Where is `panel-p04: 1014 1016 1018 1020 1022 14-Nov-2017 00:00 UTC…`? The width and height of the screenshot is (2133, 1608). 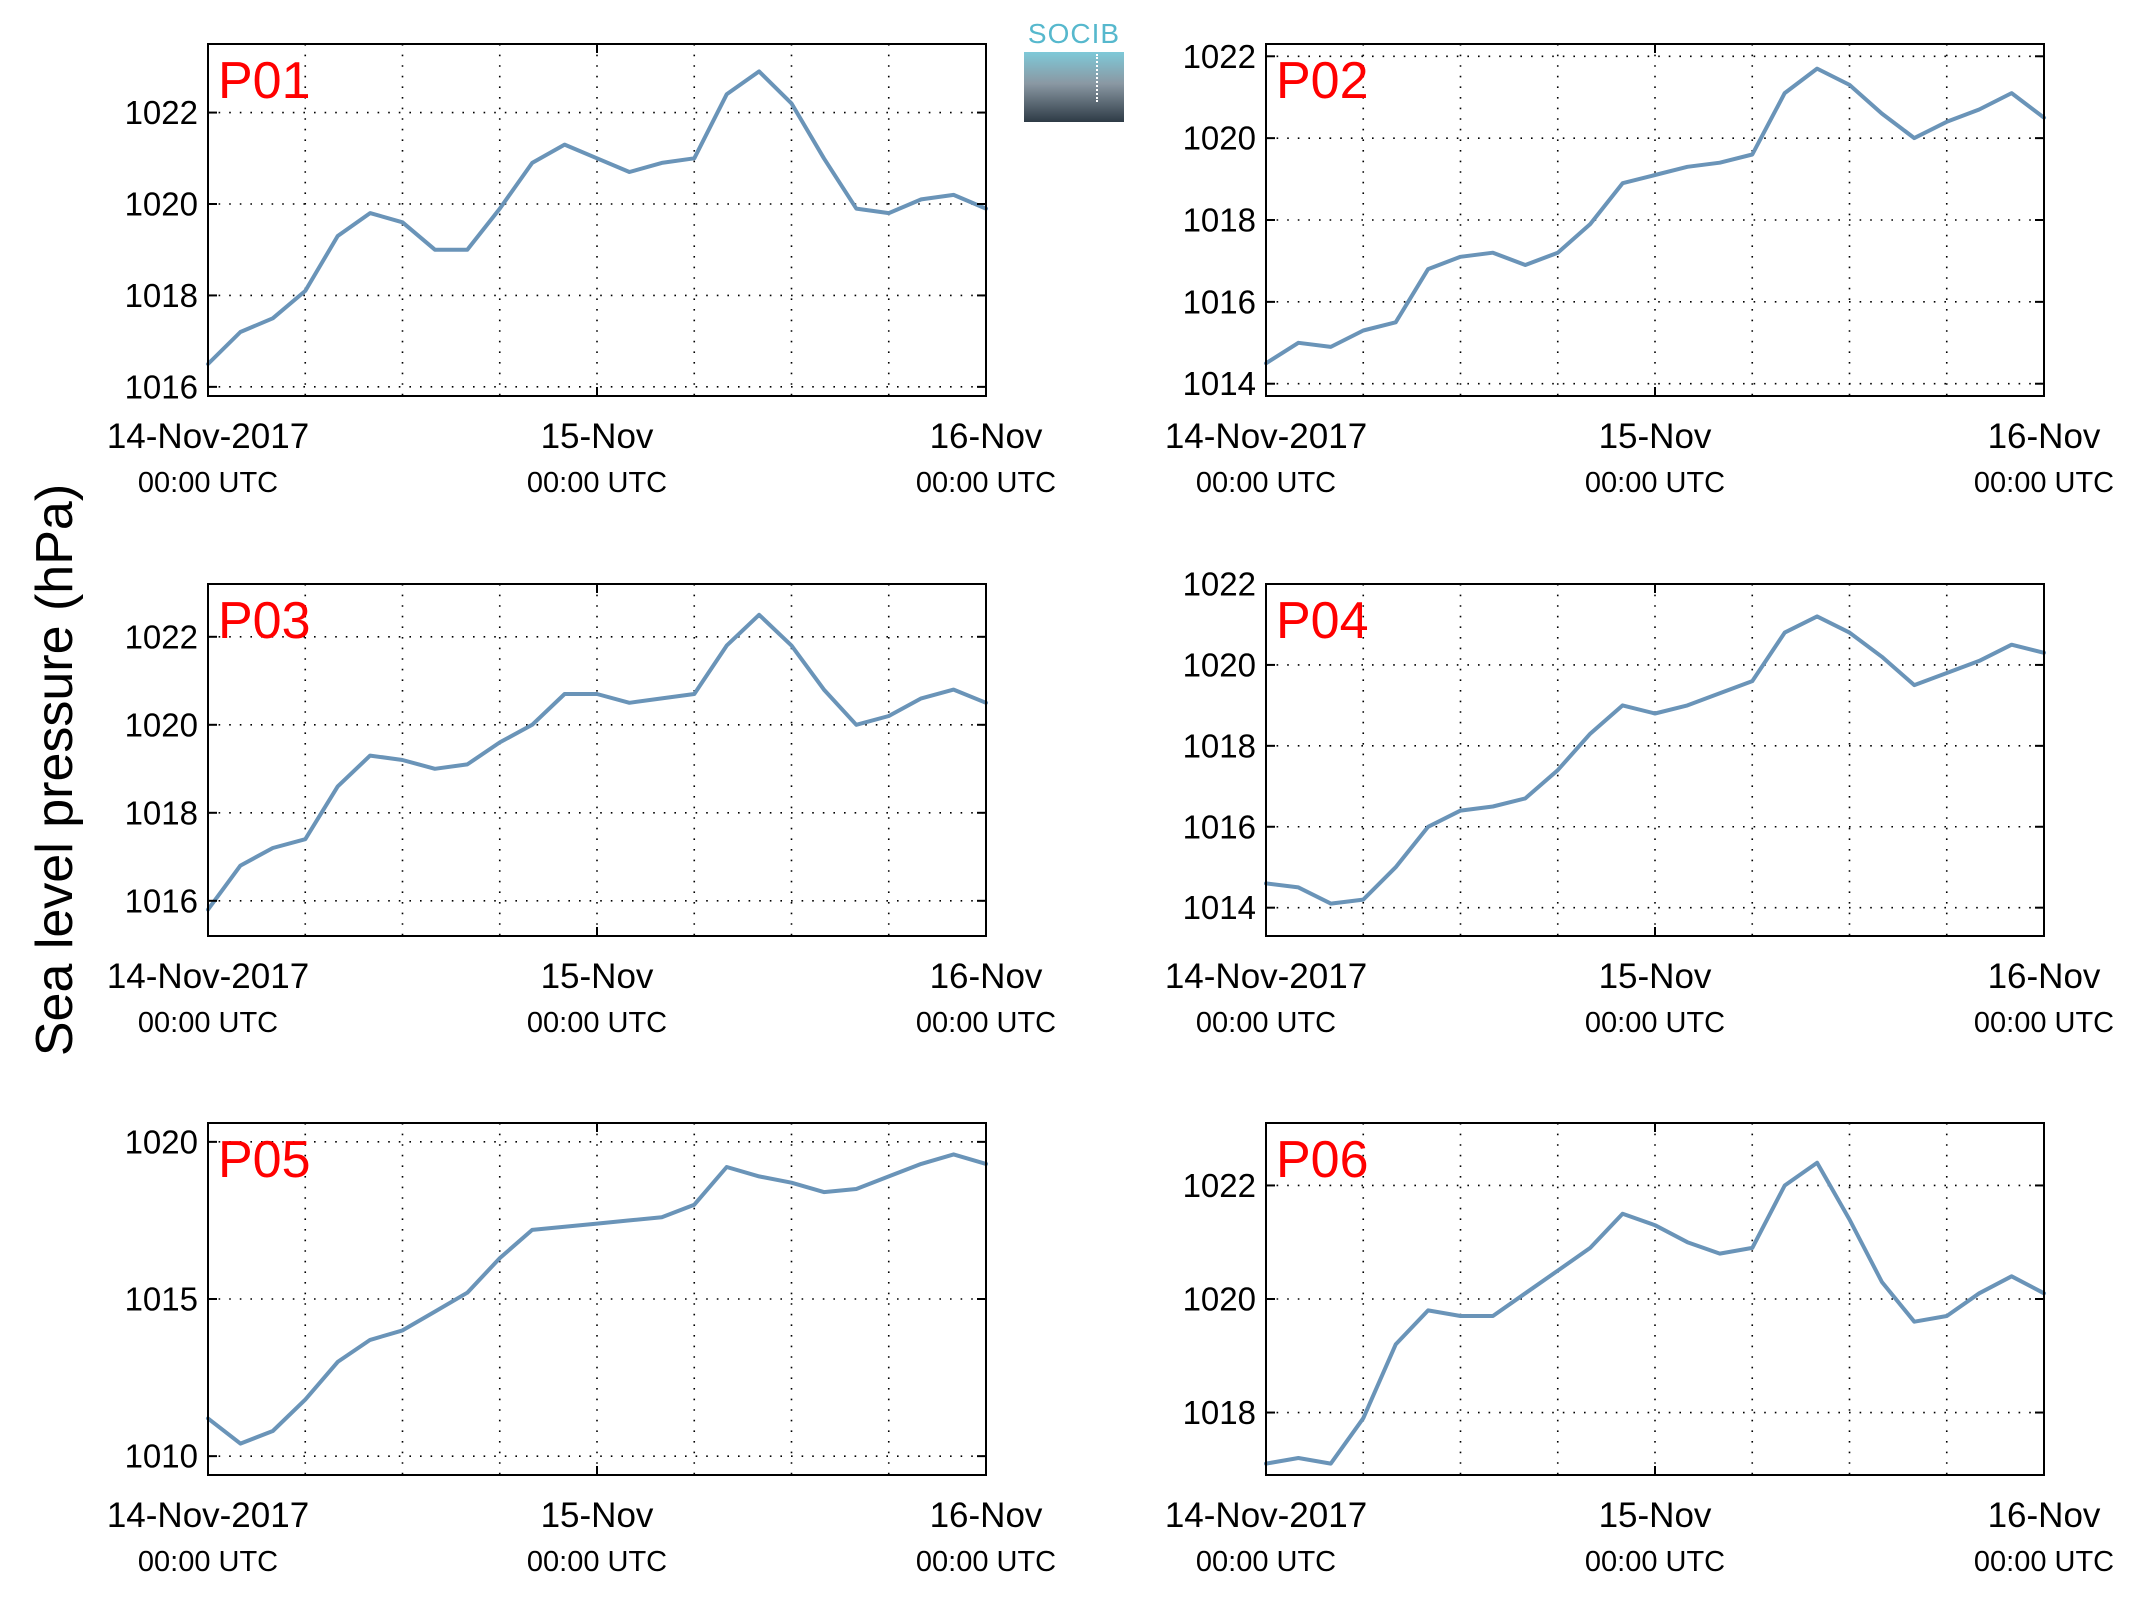
panel-p04: 1014 1016 1018 1020 1022 14-Nov-2017 00:00 UTC… is located at coordinates (1639, 803).